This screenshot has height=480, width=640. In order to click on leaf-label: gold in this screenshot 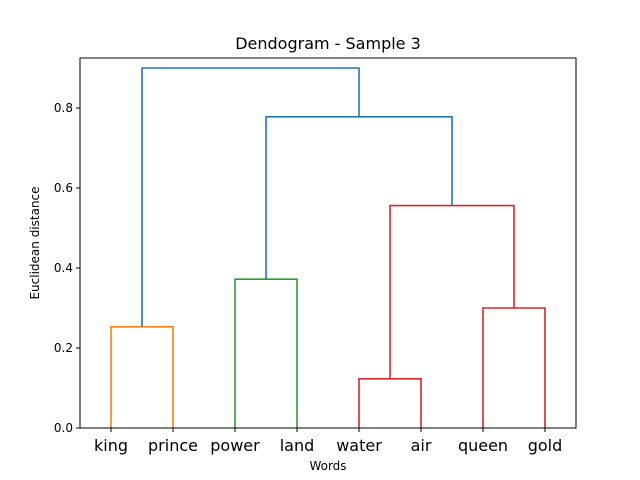, I will do `click(545, 445)`.